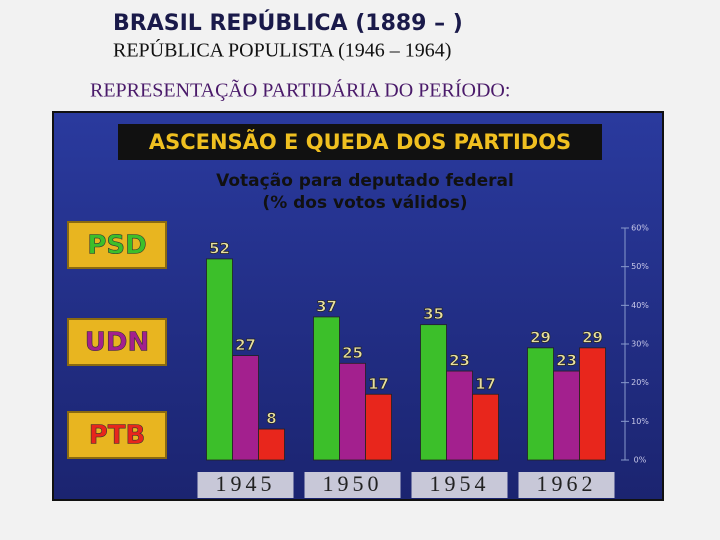 The image size is (720, 540). Describe the element at coordinates (640, 228) in the screenshot. I see `y-tick-label: 60%` at that location.